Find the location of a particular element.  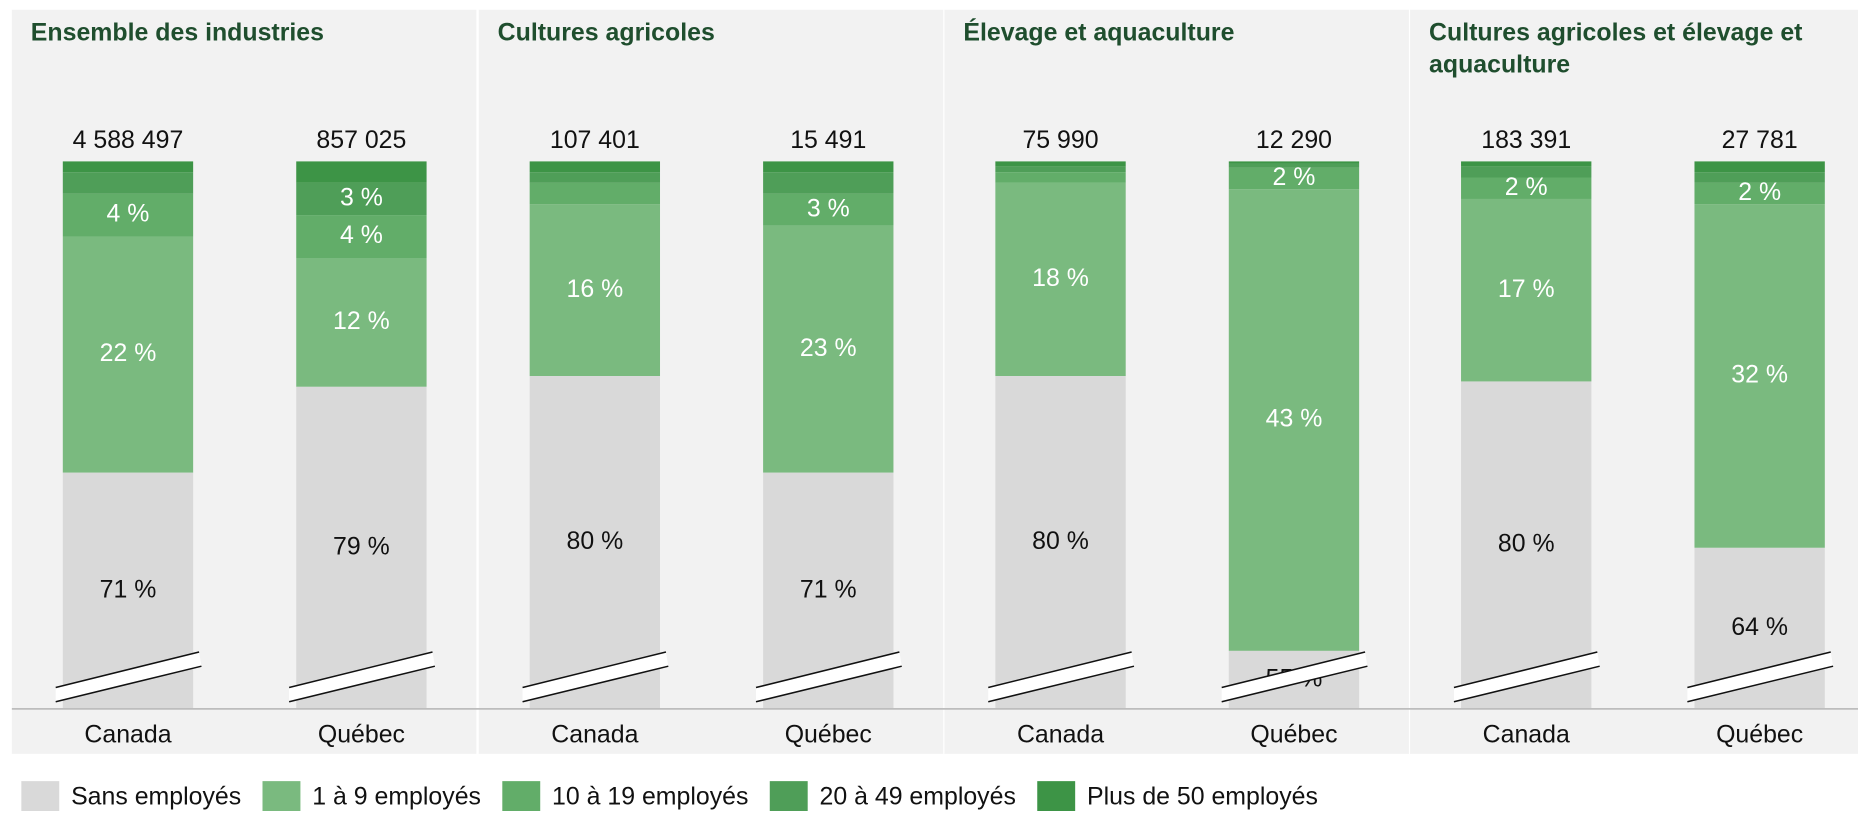

legend-label: Plus de 50 employés is located at coordinates (1202, 796).